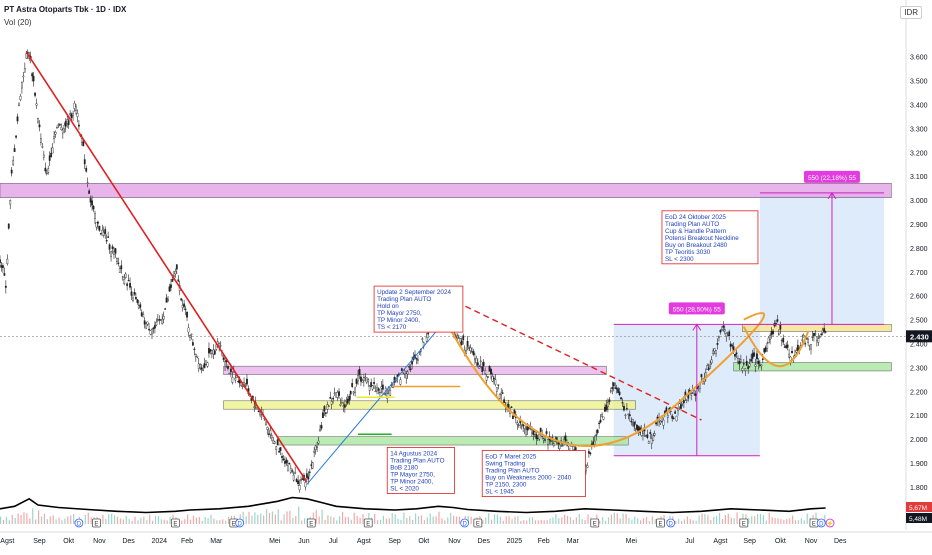  I want to click on flash-letter: ⚡, so click(829, 524).